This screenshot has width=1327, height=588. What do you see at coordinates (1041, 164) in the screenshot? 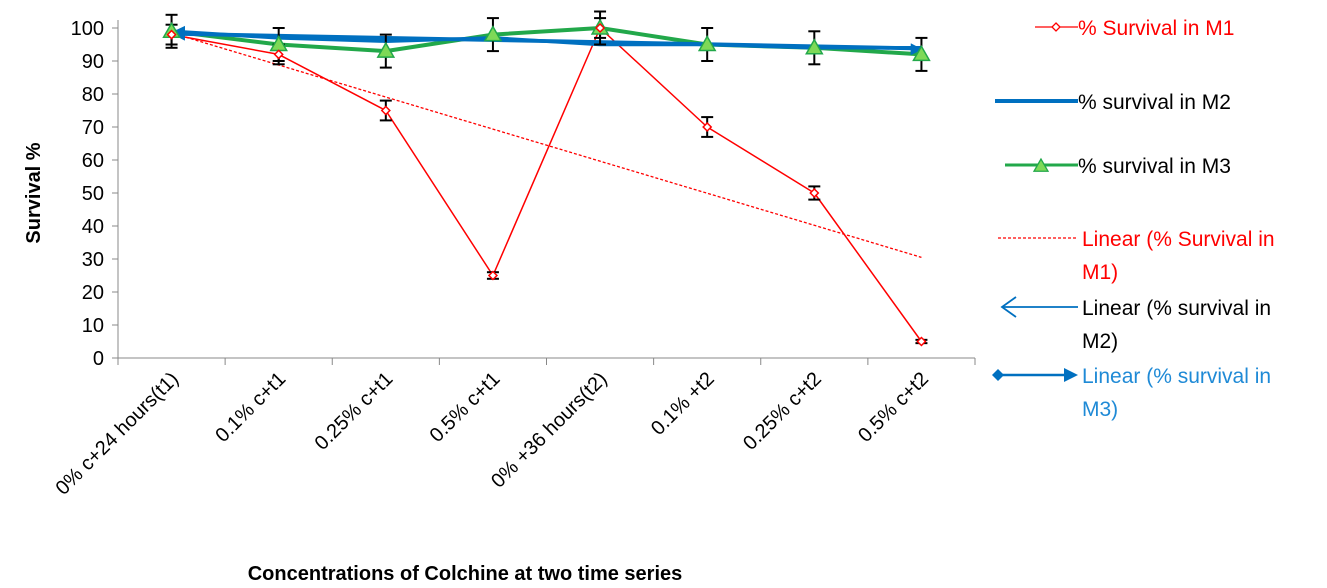
I see `legend-marker-m3` at bounding box center [1041, 164].